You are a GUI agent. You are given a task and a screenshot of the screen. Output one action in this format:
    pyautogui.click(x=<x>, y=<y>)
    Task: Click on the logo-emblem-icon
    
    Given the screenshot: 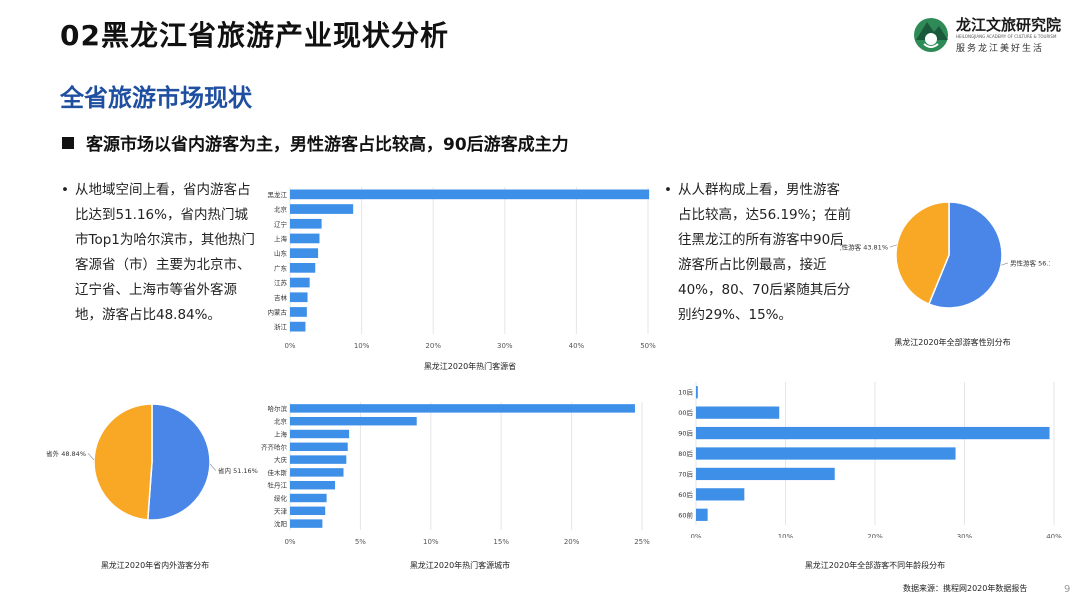 What is the action you would take?
    pyautogui.click(x=931, y=35)
    